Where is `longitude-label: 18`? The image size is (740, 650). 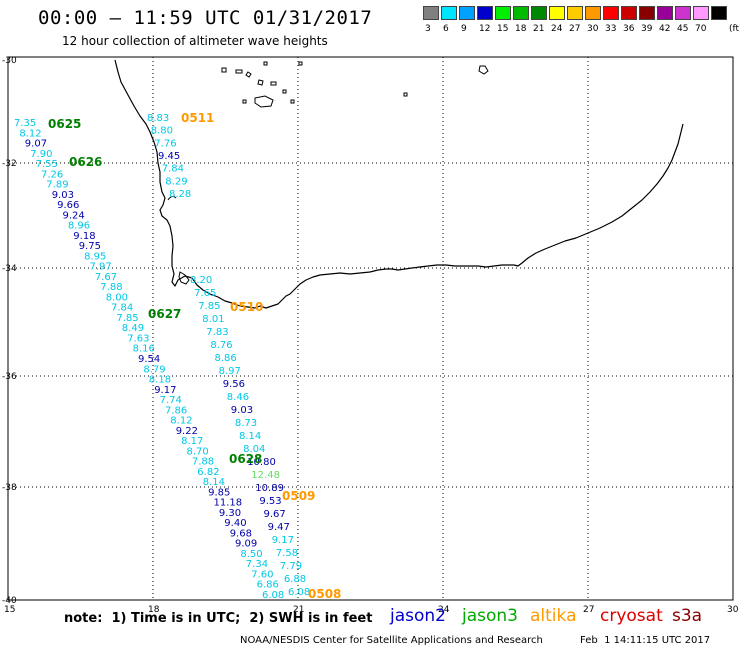
longitude-label: 18 is located at coordinates (154, 610).